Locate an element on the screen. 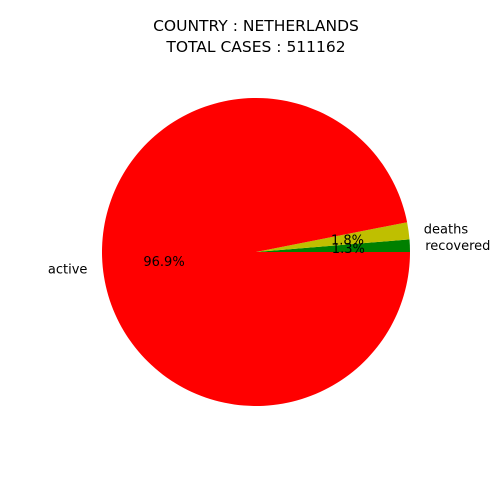 Image resolution: width=500 pixels, height=500 pixels. slice-percent-active: 96.9% is located at coordinates (163, 262).